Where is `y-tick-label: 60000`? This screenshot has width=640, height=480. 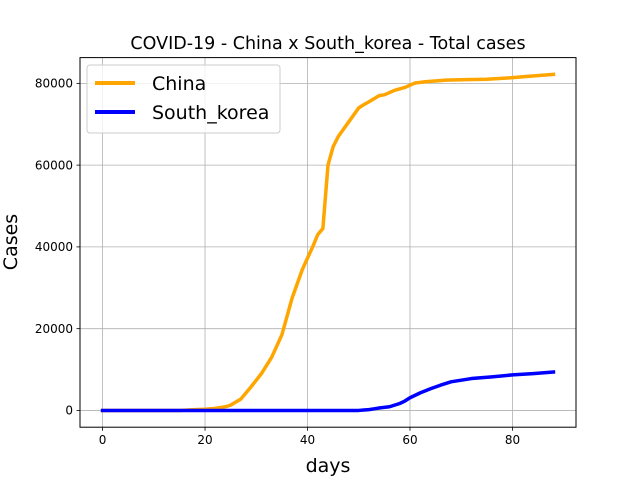
y-tick-label: 60000 is located at coordinates (54, 165).